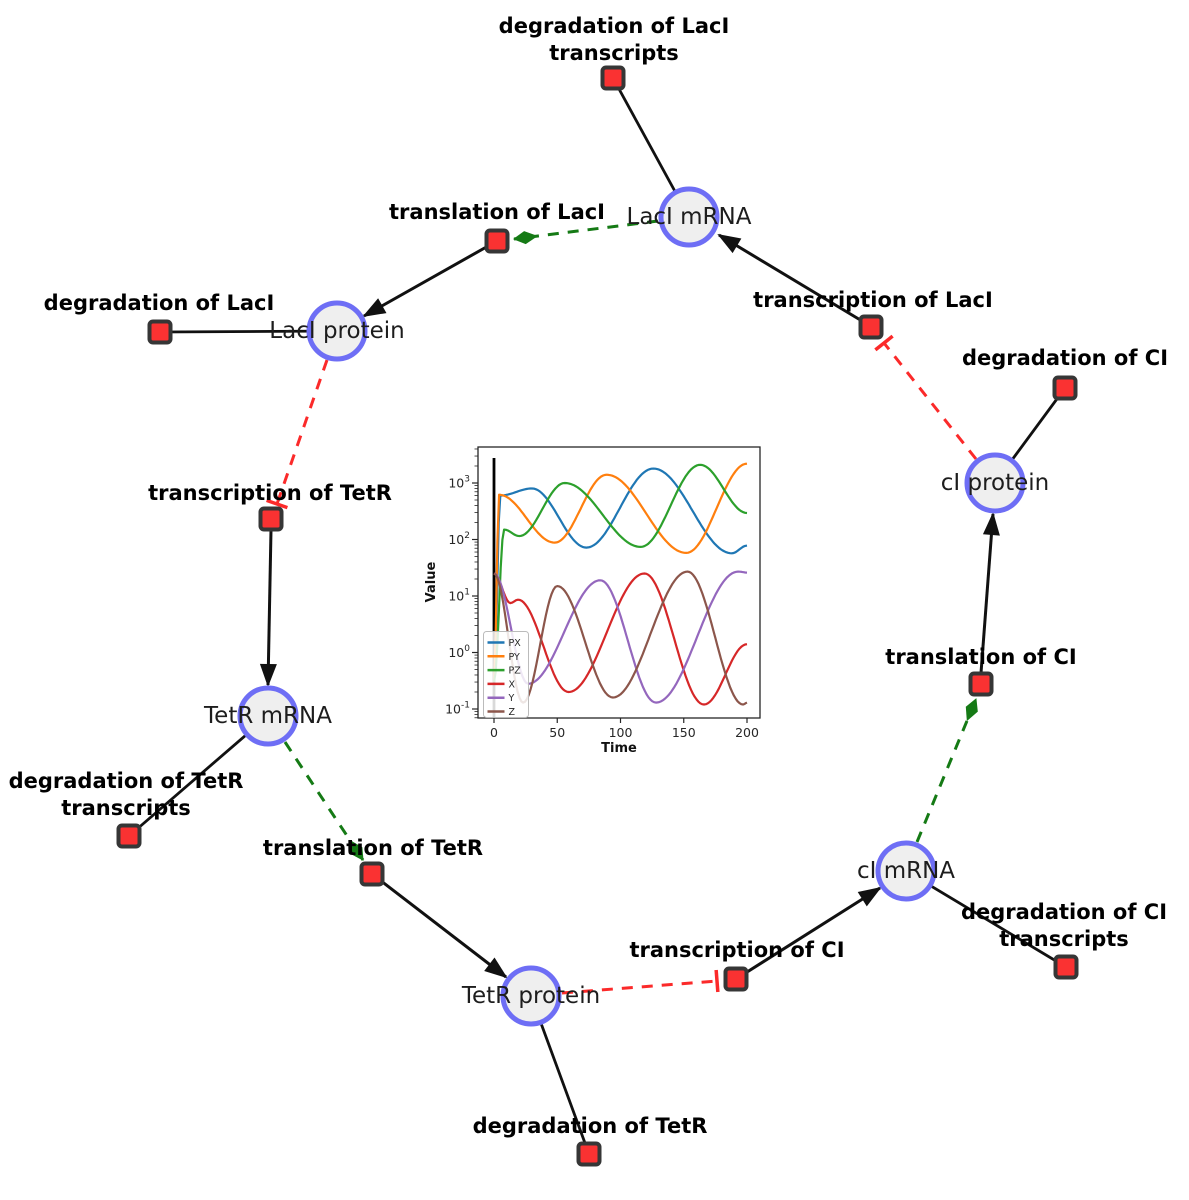  I want to click on reaction-label-degradation-tetr-transcripts: degradation of TetR, so click(126, 781).